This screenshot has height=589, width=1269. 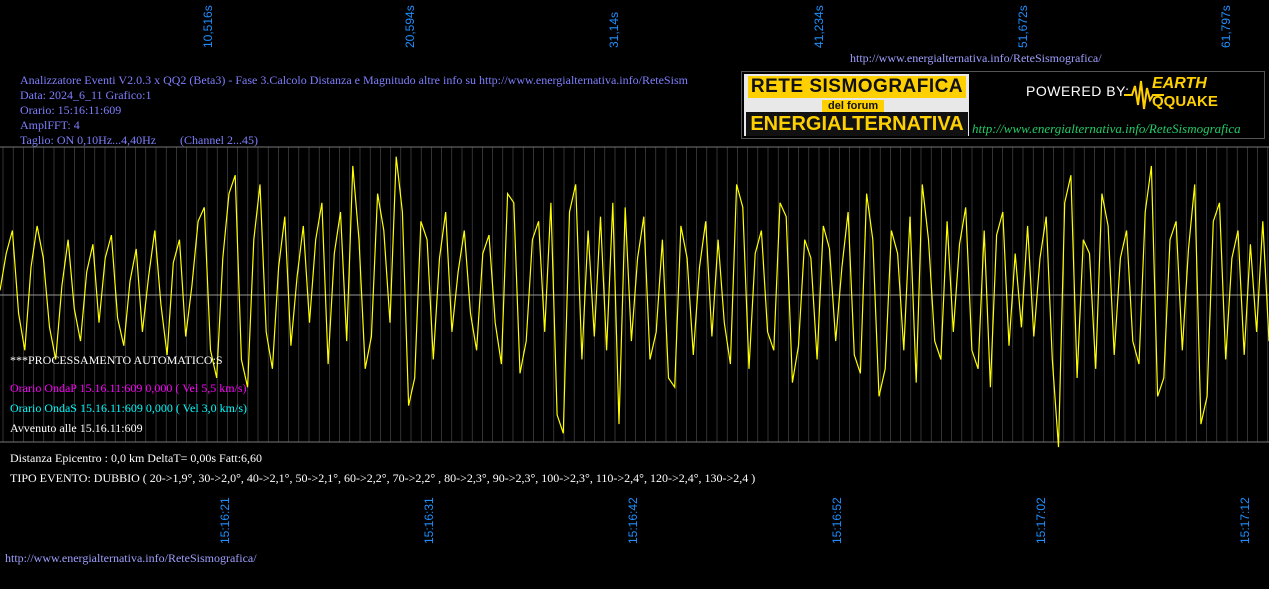 What do you see at coordinates (857, 124) in the screenshot?
I see `logo-line3: ENERGIALTERNATIVA` at bounding box center [857, 124].